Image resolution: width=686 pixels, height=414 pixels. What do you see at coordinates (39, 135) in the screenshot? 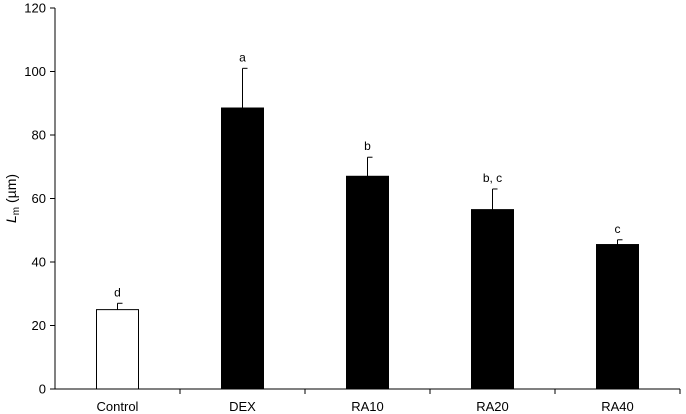
I see `y-tick-label: 80` at bounding box center [39, 135].